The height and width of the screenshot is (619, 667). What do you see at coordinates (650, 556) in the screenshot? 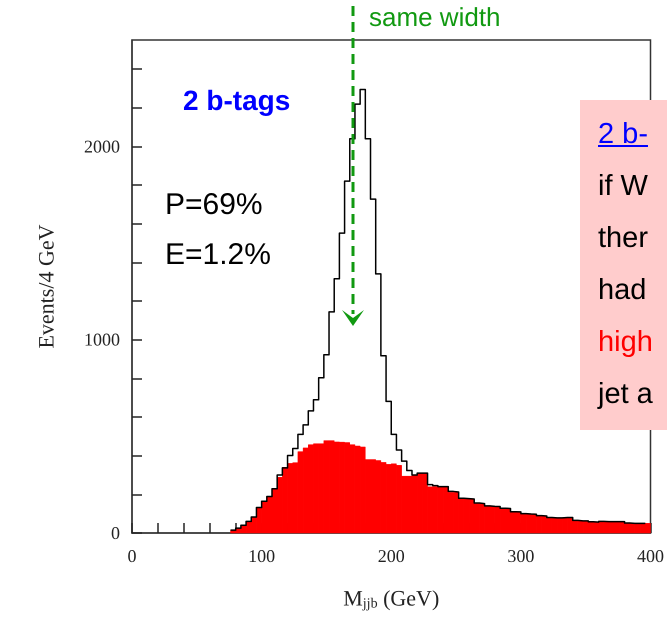
I see `x-tick-label: 400` at bounding box center [650, 556].